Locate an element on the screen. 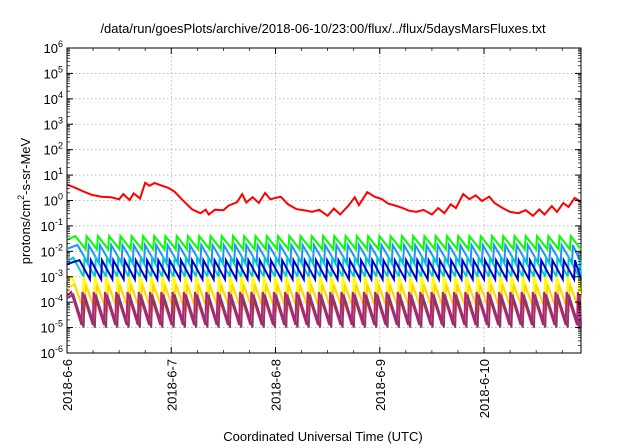  y-tick-label: 10⁵ is located at coordinates (53, 72).